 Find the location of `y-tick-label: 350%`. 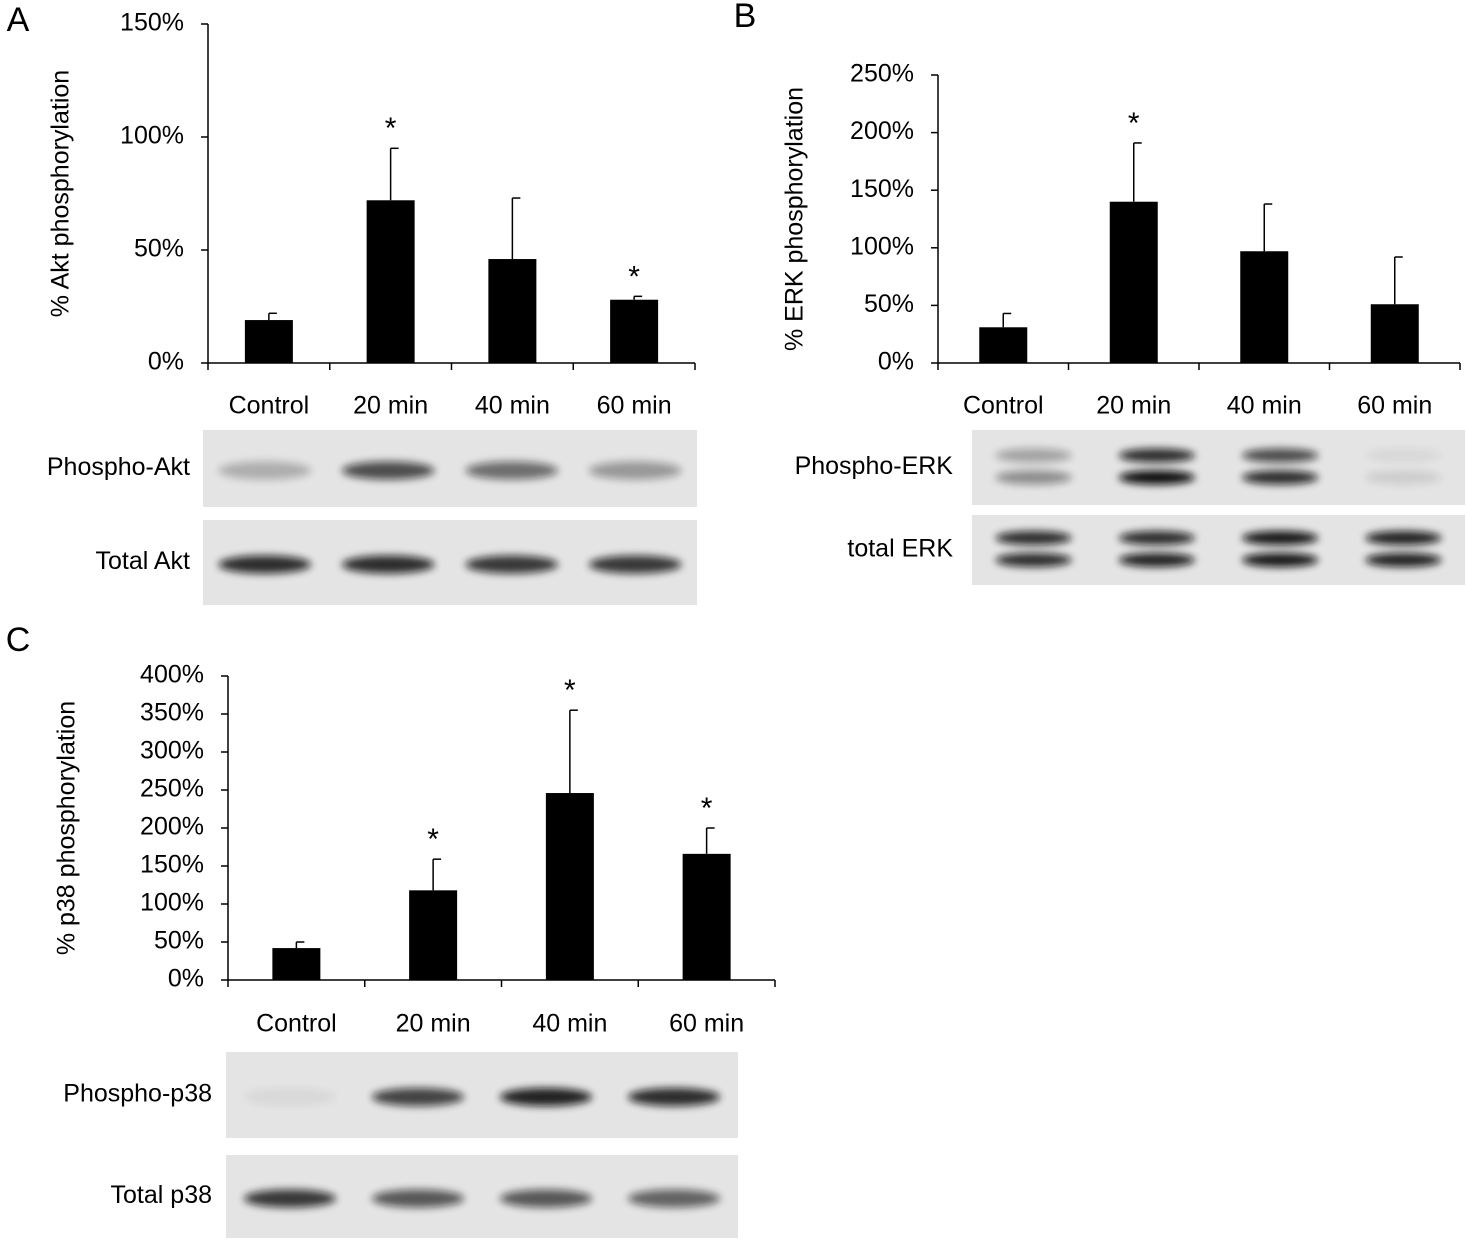

y-tick-label: 350% is located at coordinates (172, 713).